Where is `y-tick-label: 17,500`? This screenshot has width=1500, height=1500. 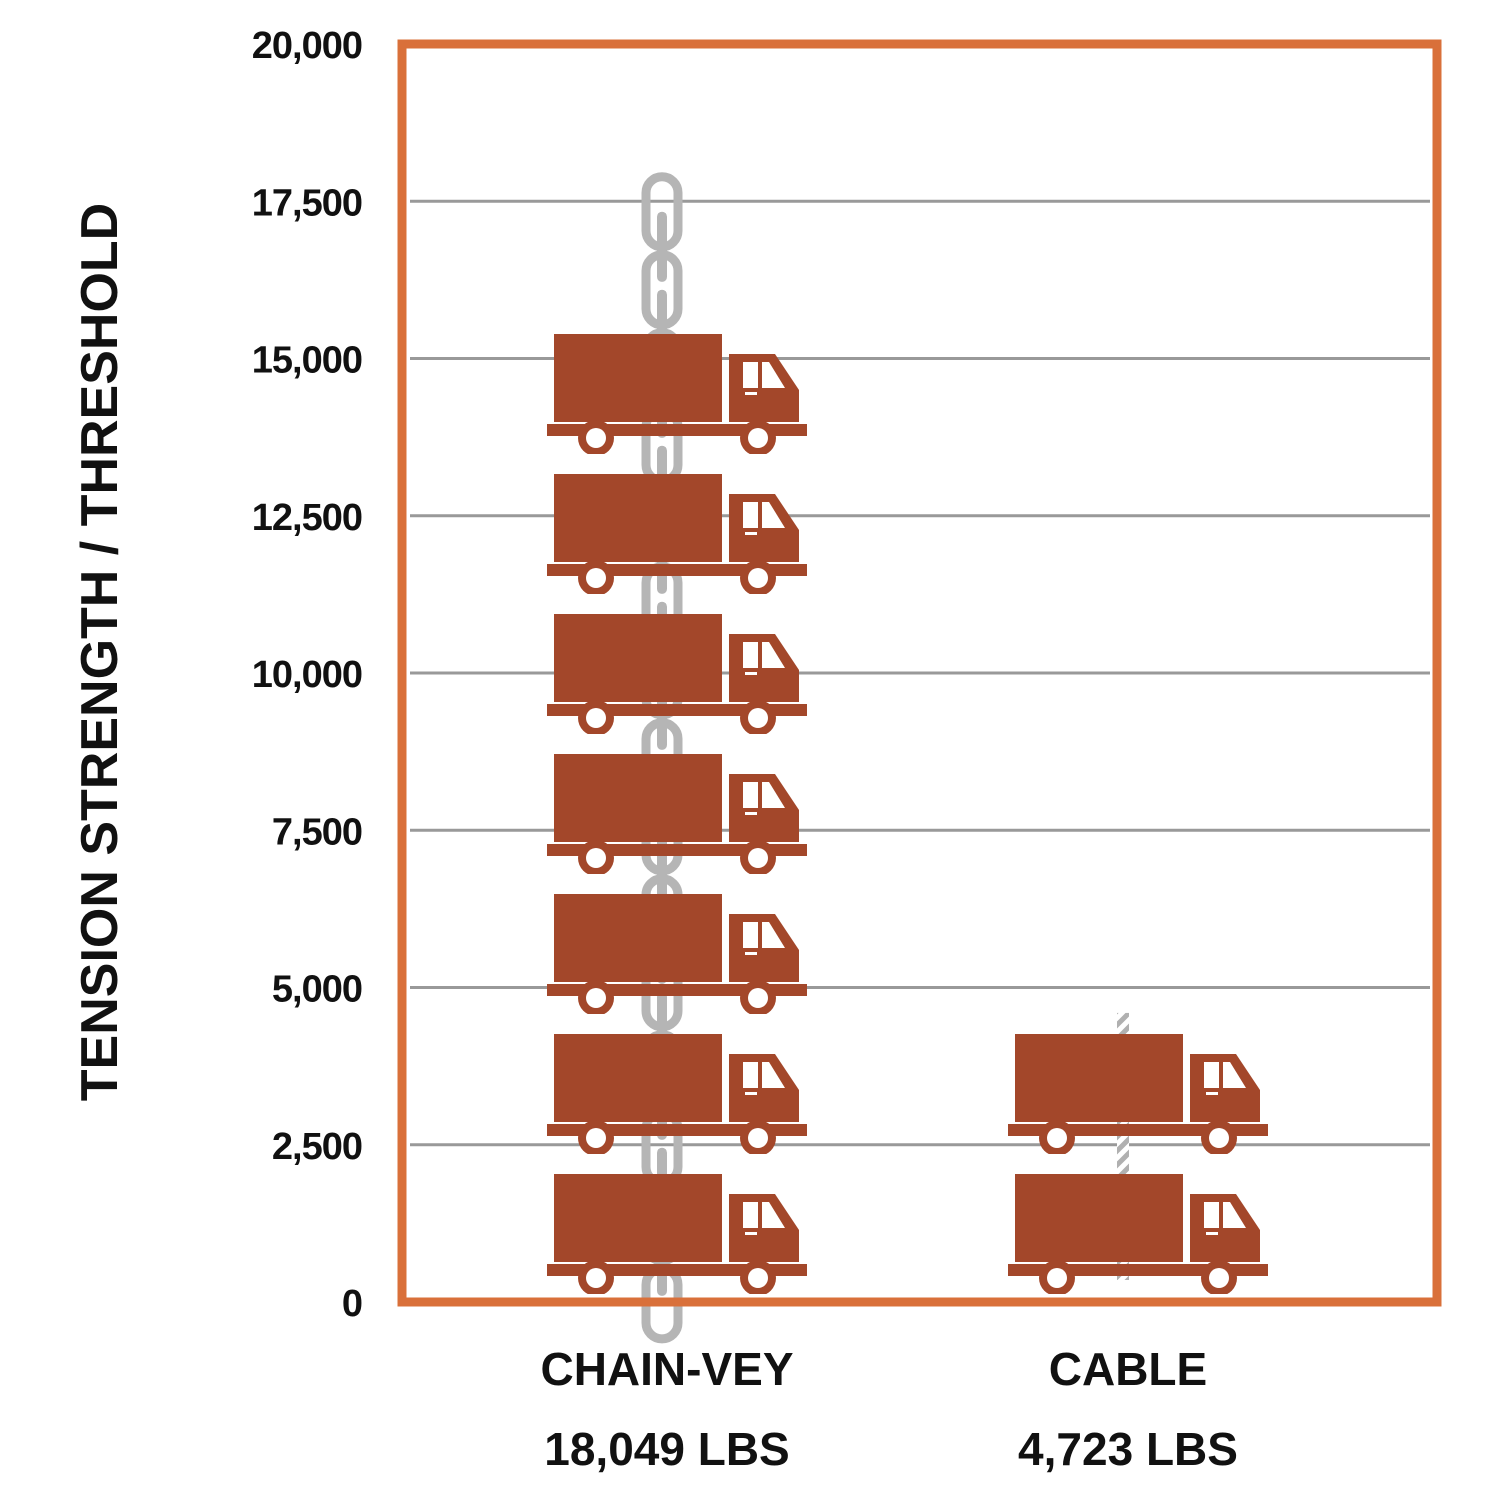 y-tick-label: 17,500 is located at coordinates (307, 203).